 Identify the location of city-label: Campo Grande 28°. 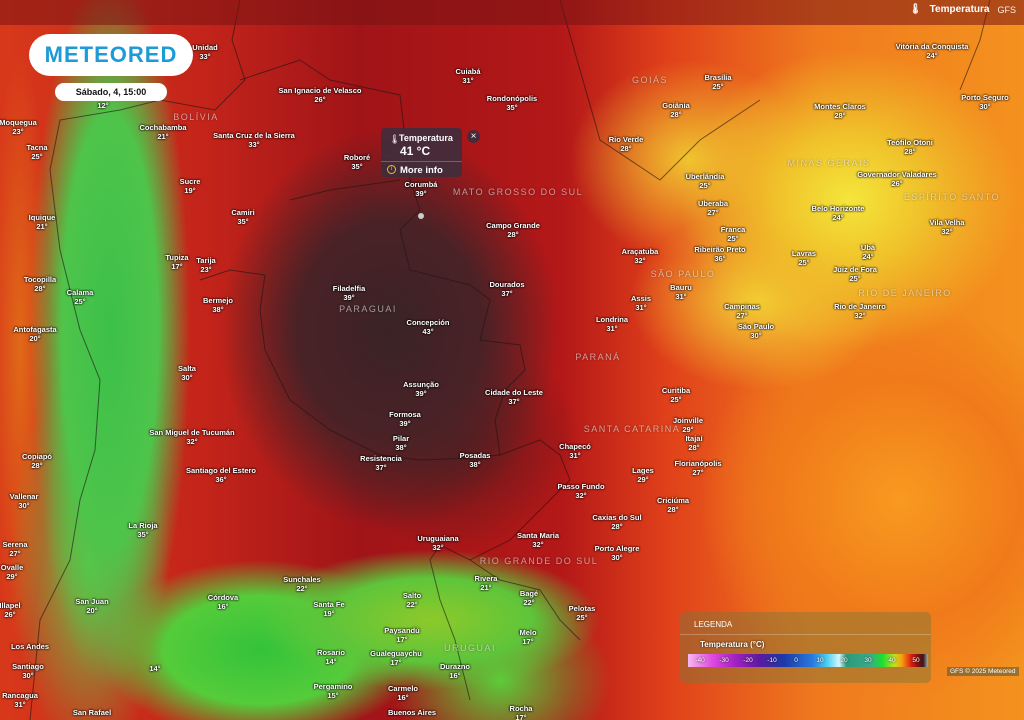
(513, 230).